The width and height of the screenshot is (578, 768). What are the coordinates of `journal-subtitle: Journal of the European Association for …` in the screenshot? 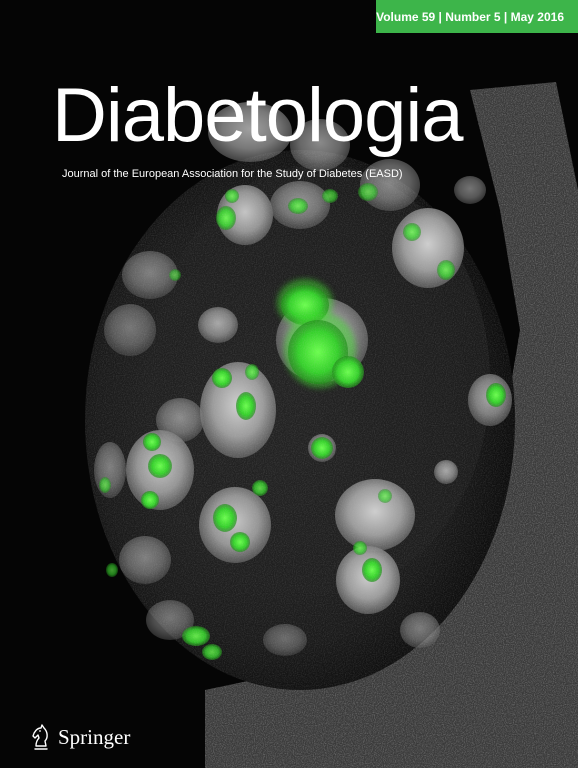 It's located at (232, 174).